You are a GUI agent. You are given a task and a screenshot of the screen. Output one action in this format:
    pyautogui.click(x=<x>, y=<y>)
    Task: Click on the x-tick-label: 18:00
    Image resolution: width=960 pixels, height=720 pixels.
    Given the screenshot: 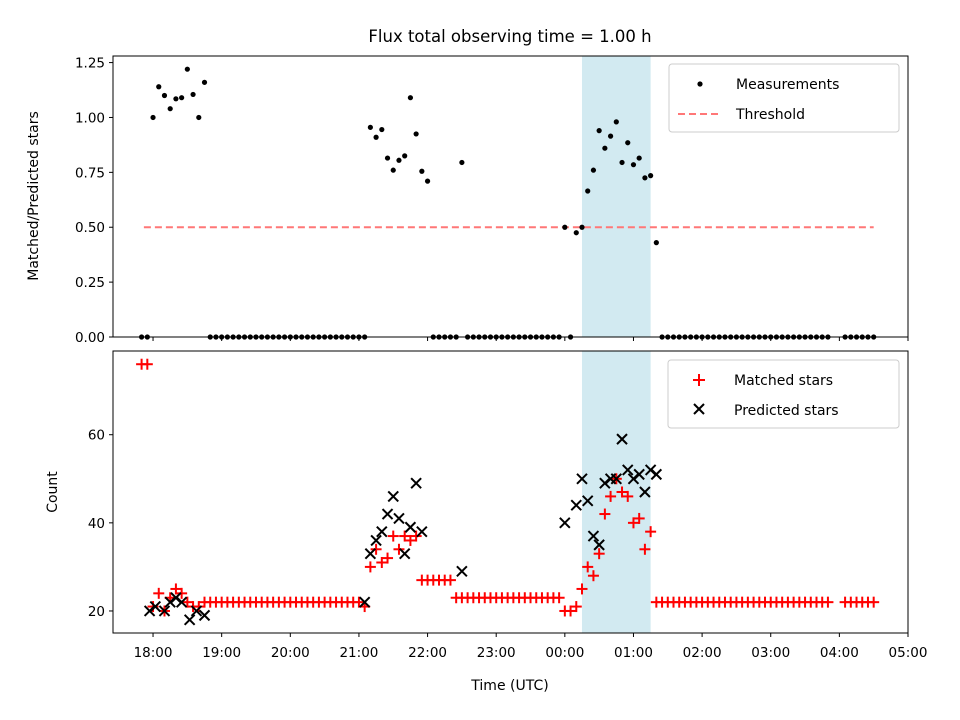 What is the action you would take?
    pyautogui.click(x=153, y=653)
    